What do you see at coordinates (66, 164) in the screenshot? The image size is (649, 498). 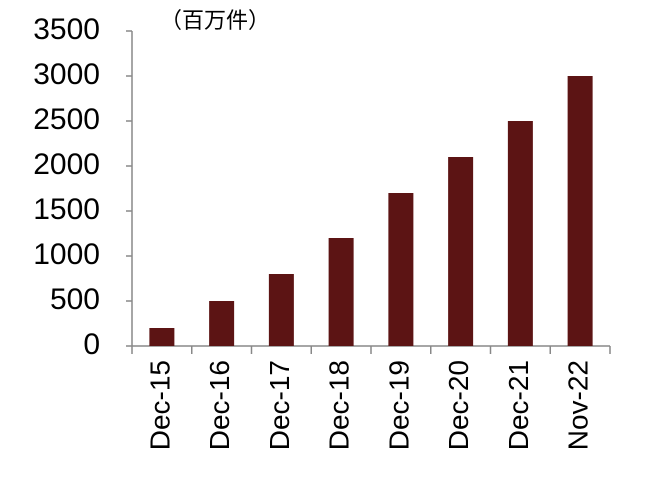 I see `y-tick-label: 2000` at bounding box center [66, 164].